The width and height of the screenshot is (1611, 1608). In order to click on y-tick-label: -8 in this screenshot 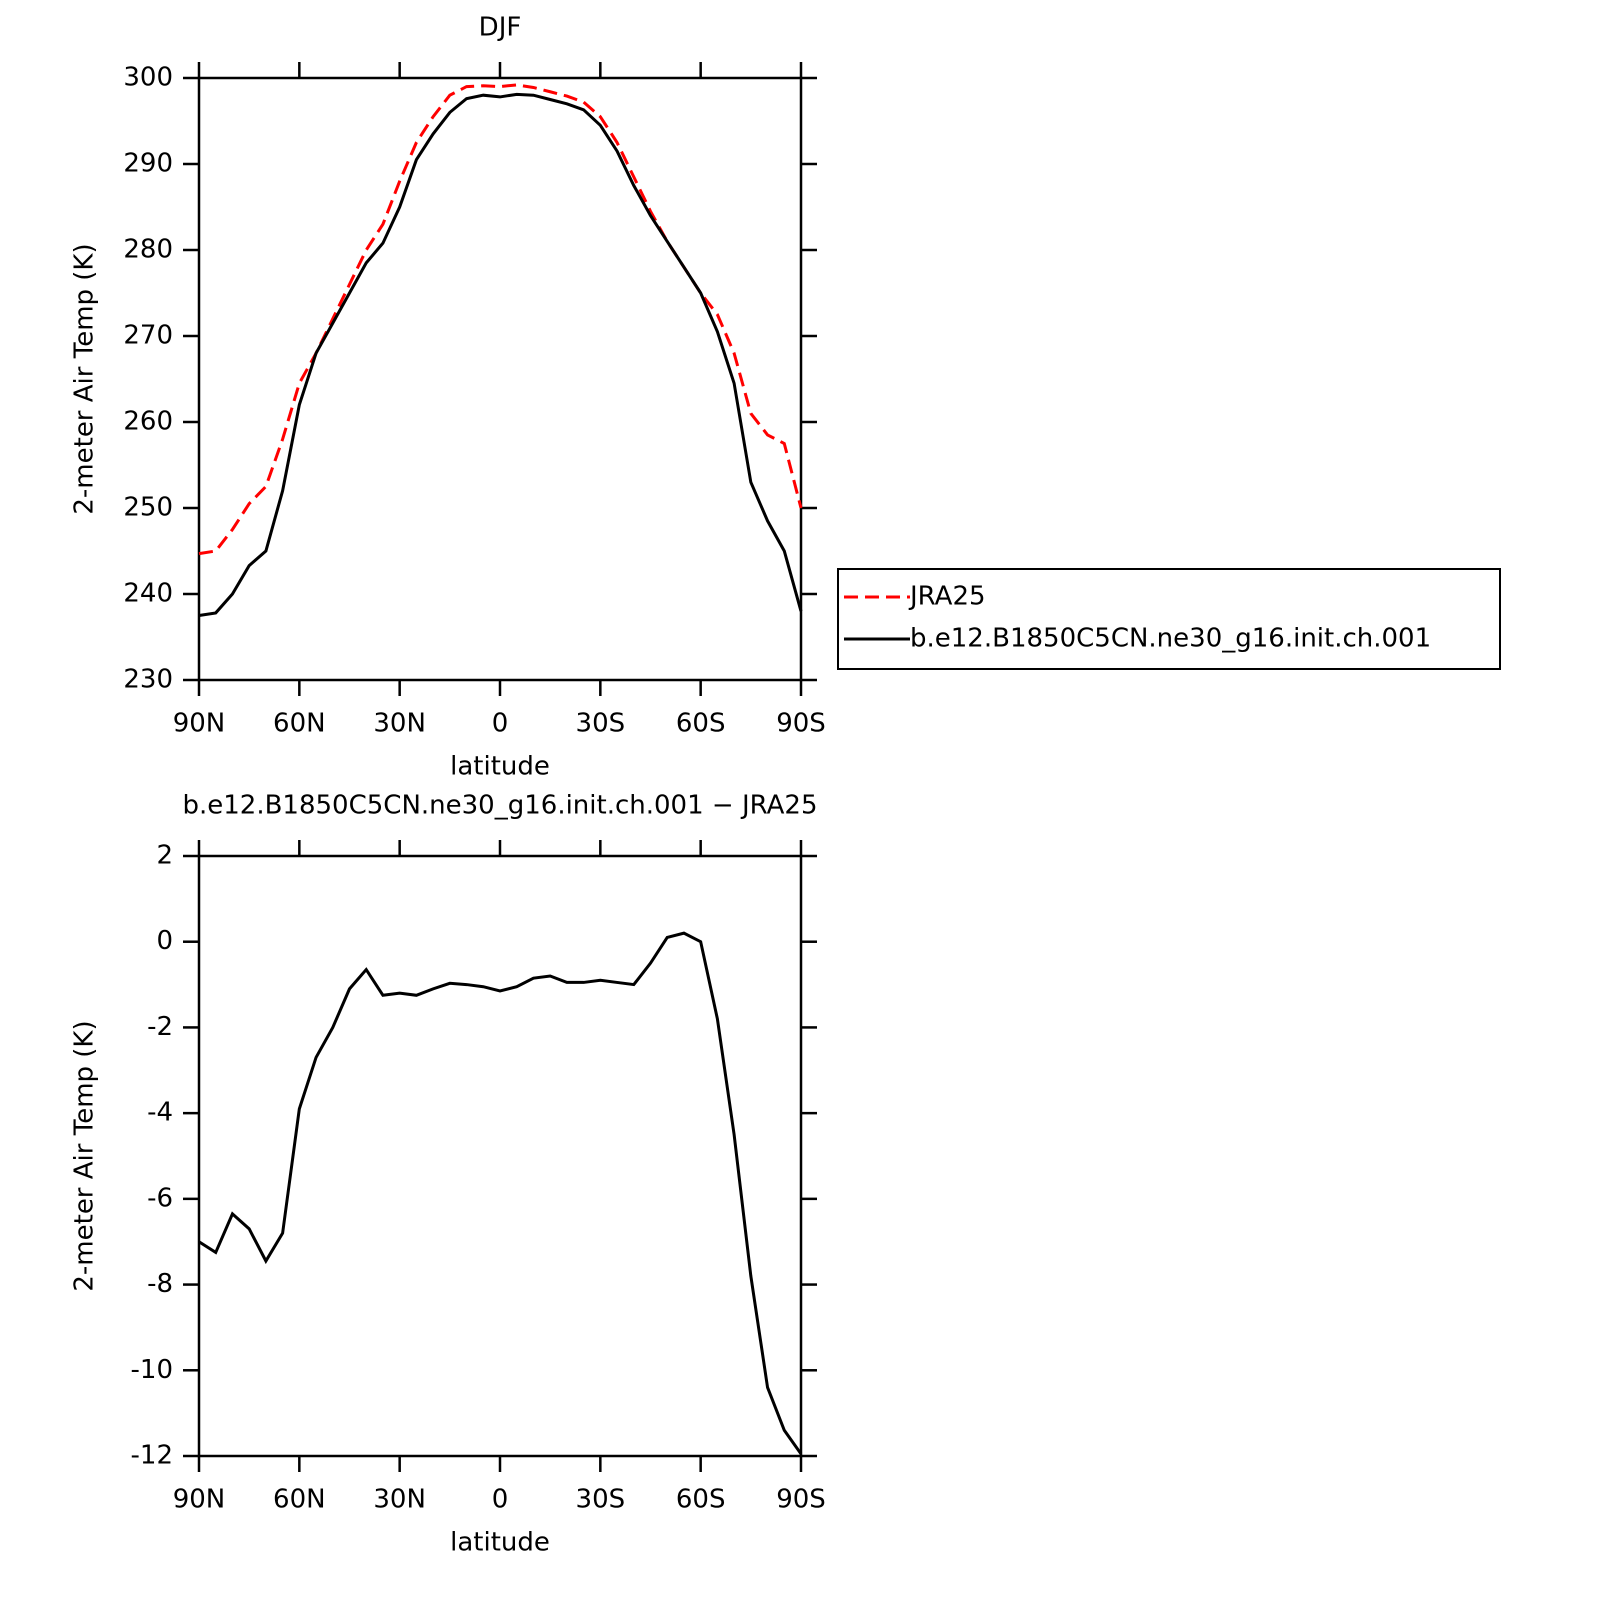, I will do `click(160, 1284)`.